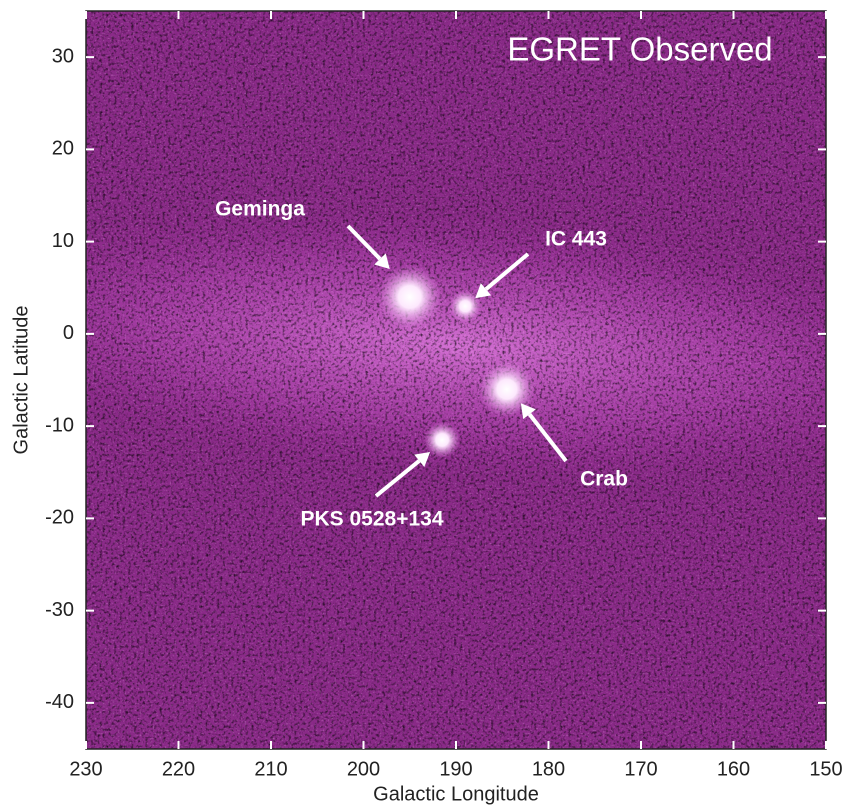 The width and height of the screenshot is (847, 809). I want to click on y-tick-label: 10, so click(63, 241).